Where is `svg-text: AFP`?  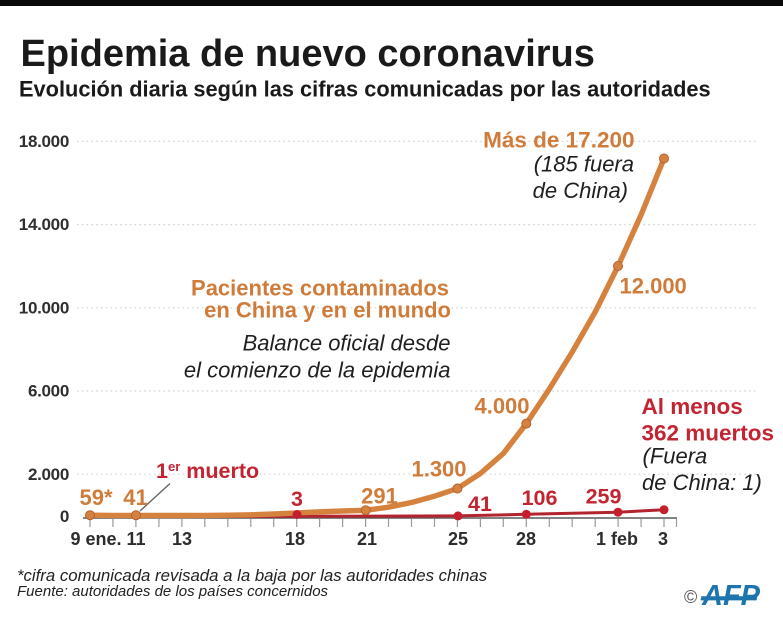 svg-text: AFP is located at coordinates (731, 596).